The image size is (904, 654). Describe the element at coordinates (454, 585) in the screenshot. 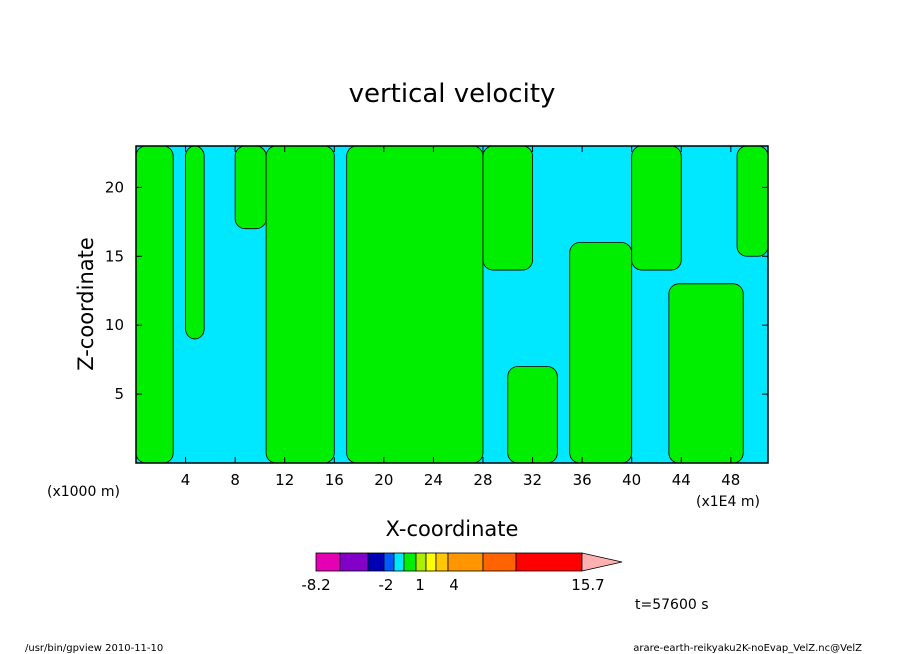

I see `colorbar-label: 4` at that location.